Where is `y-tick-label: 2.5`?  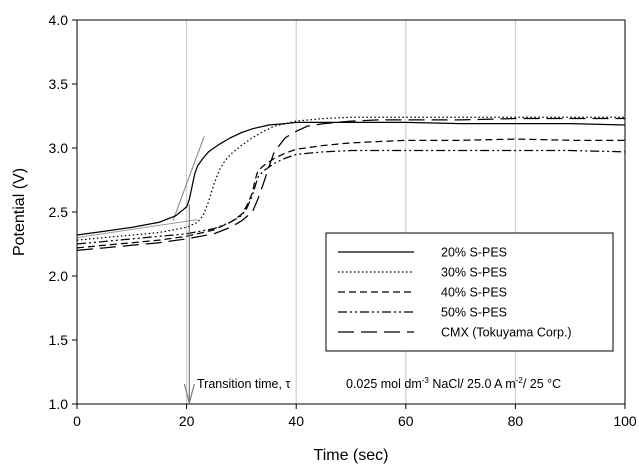 y-tick-label: 2.5 is located at coordinates (59, 212).